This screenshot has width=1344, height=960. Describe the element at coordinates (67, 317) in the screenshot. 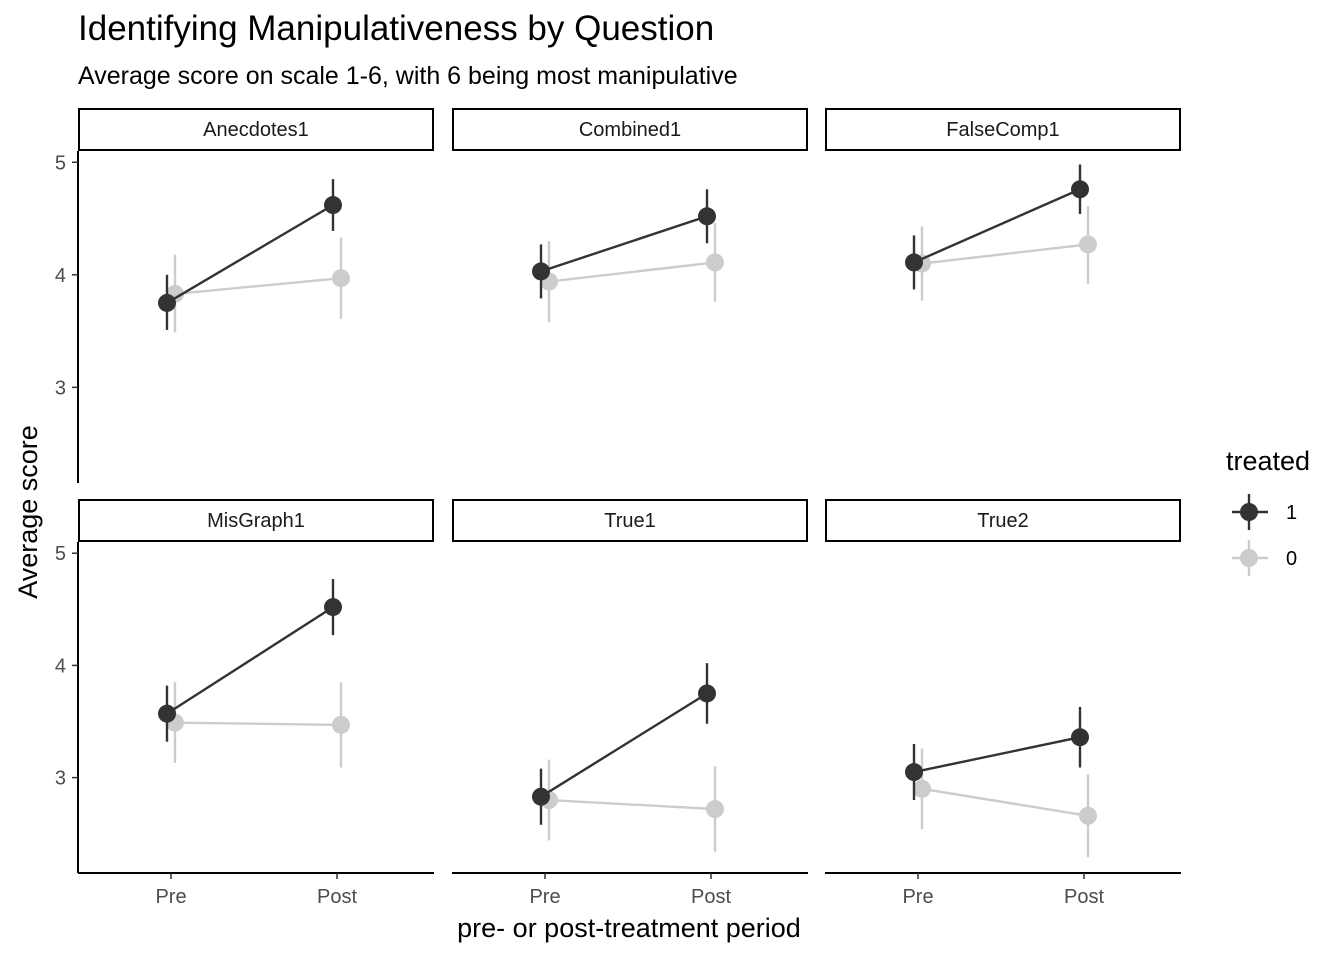

I see `y-axis-row-1: 3 4 5` at that location.